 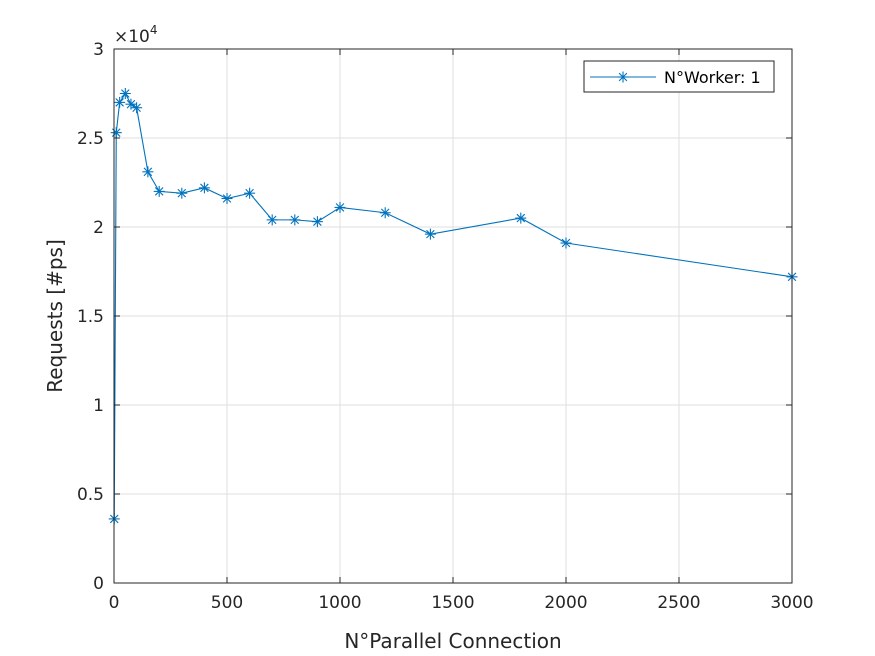 I want to click on y-axis-label: Requests [#ps], so click(x=55, y=316).